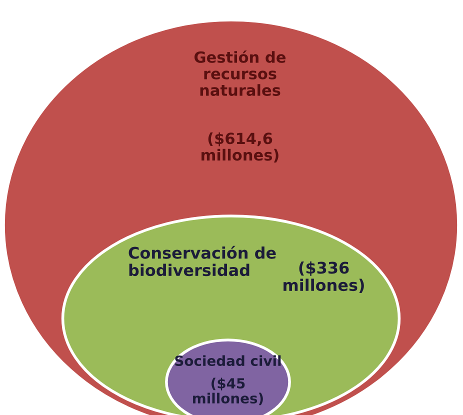 The height and width of the screenshot is (415, 463). What do you see at coordinates (202, 261) in the screenshot?
I see `category-label: Conservación de biodiversidad` at bounding box center [202, 261].